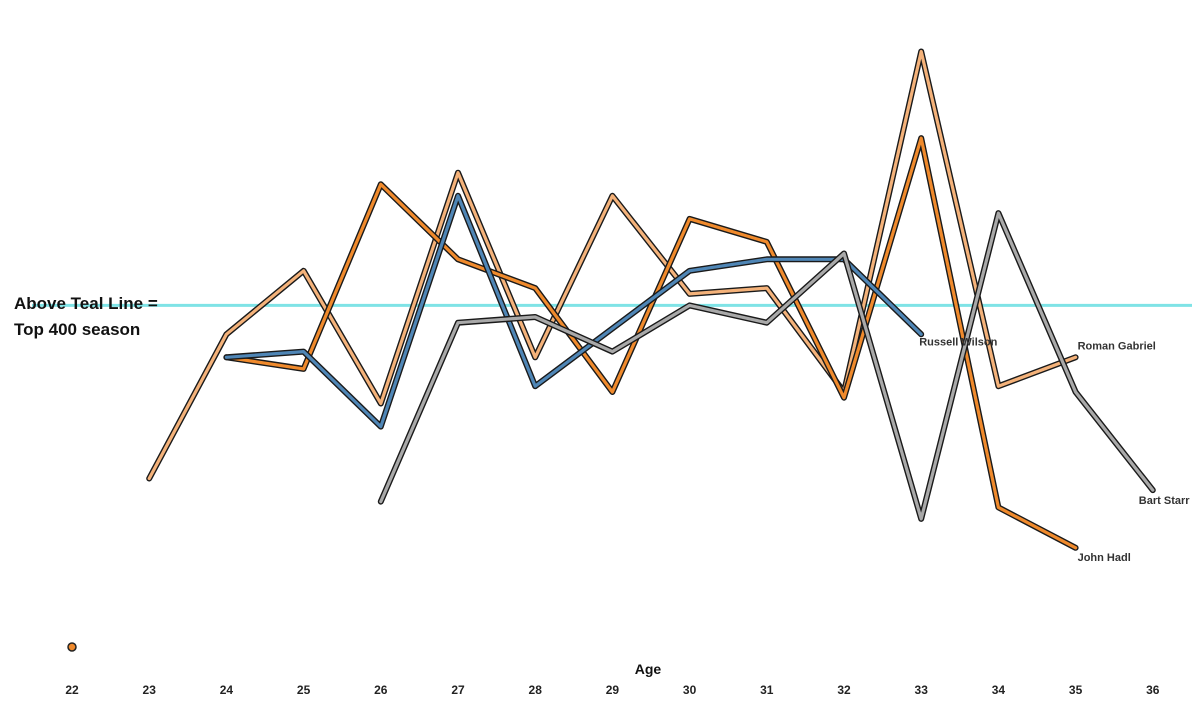 This screenshot has width=1200, height=706. I want to click on x-tick-label: 34, so click(999, 690).